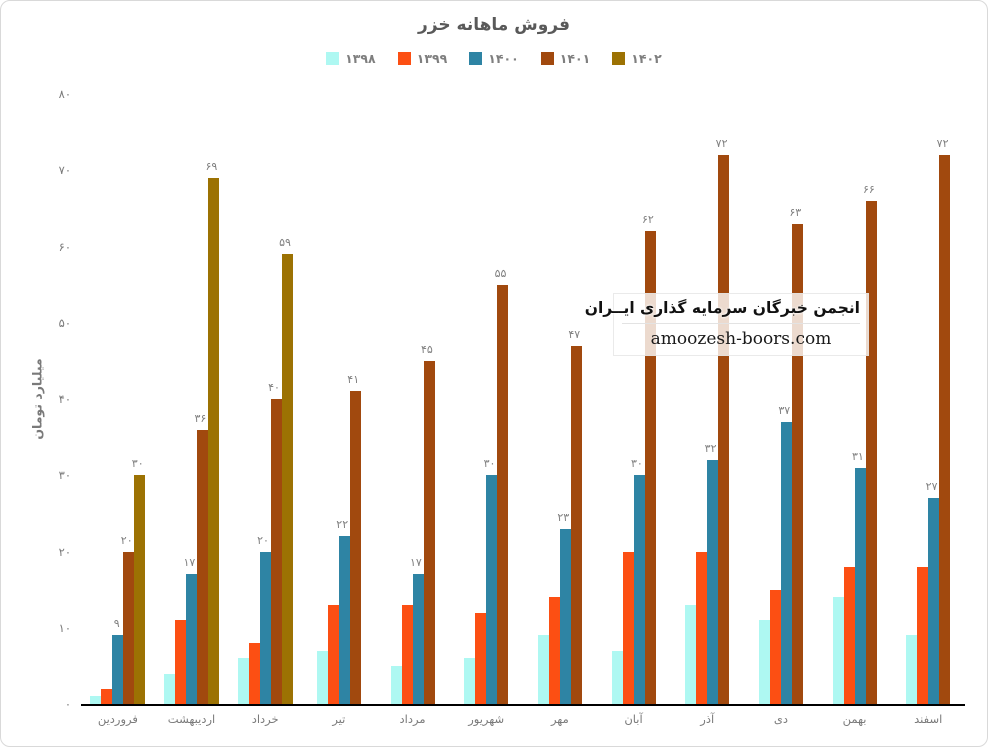  Describe the element at coordinates (858, 456) in the screenshot. I see `bar-value-label: ۳۱` at that location.